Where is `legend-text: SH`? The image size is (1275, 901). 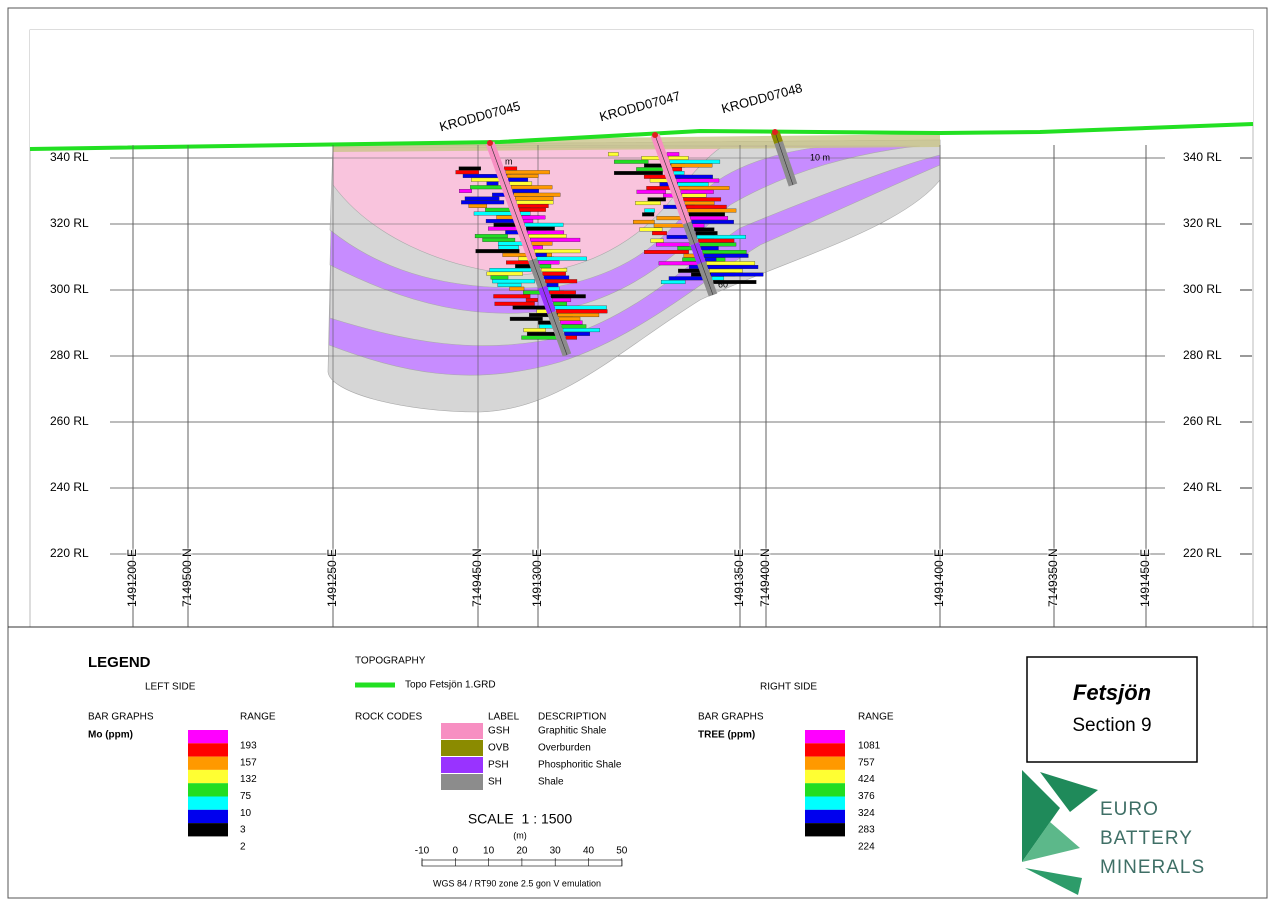 legend-text: SH is located at coordinates (495, 782).